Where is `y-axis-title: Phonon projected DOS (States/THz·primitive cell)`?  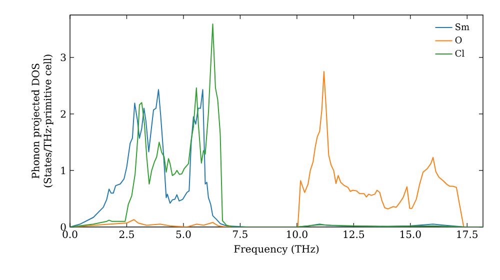
y-axis-title: Phonon projected DOS (States/THz·primitive cell) is located at coordinates (43, 121).